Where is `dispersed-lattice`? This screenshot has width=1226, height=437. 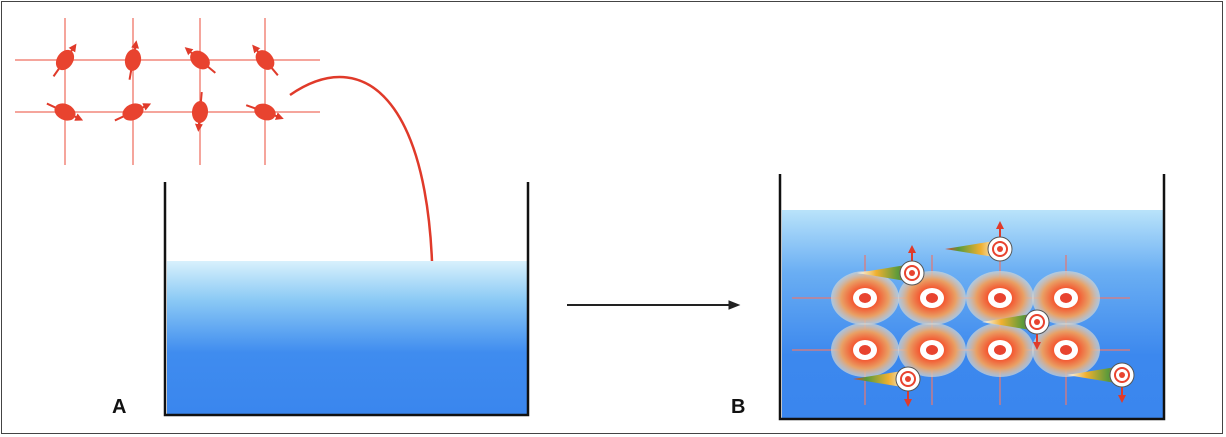
dispersed-lattice is located at coordinates (963, 314).